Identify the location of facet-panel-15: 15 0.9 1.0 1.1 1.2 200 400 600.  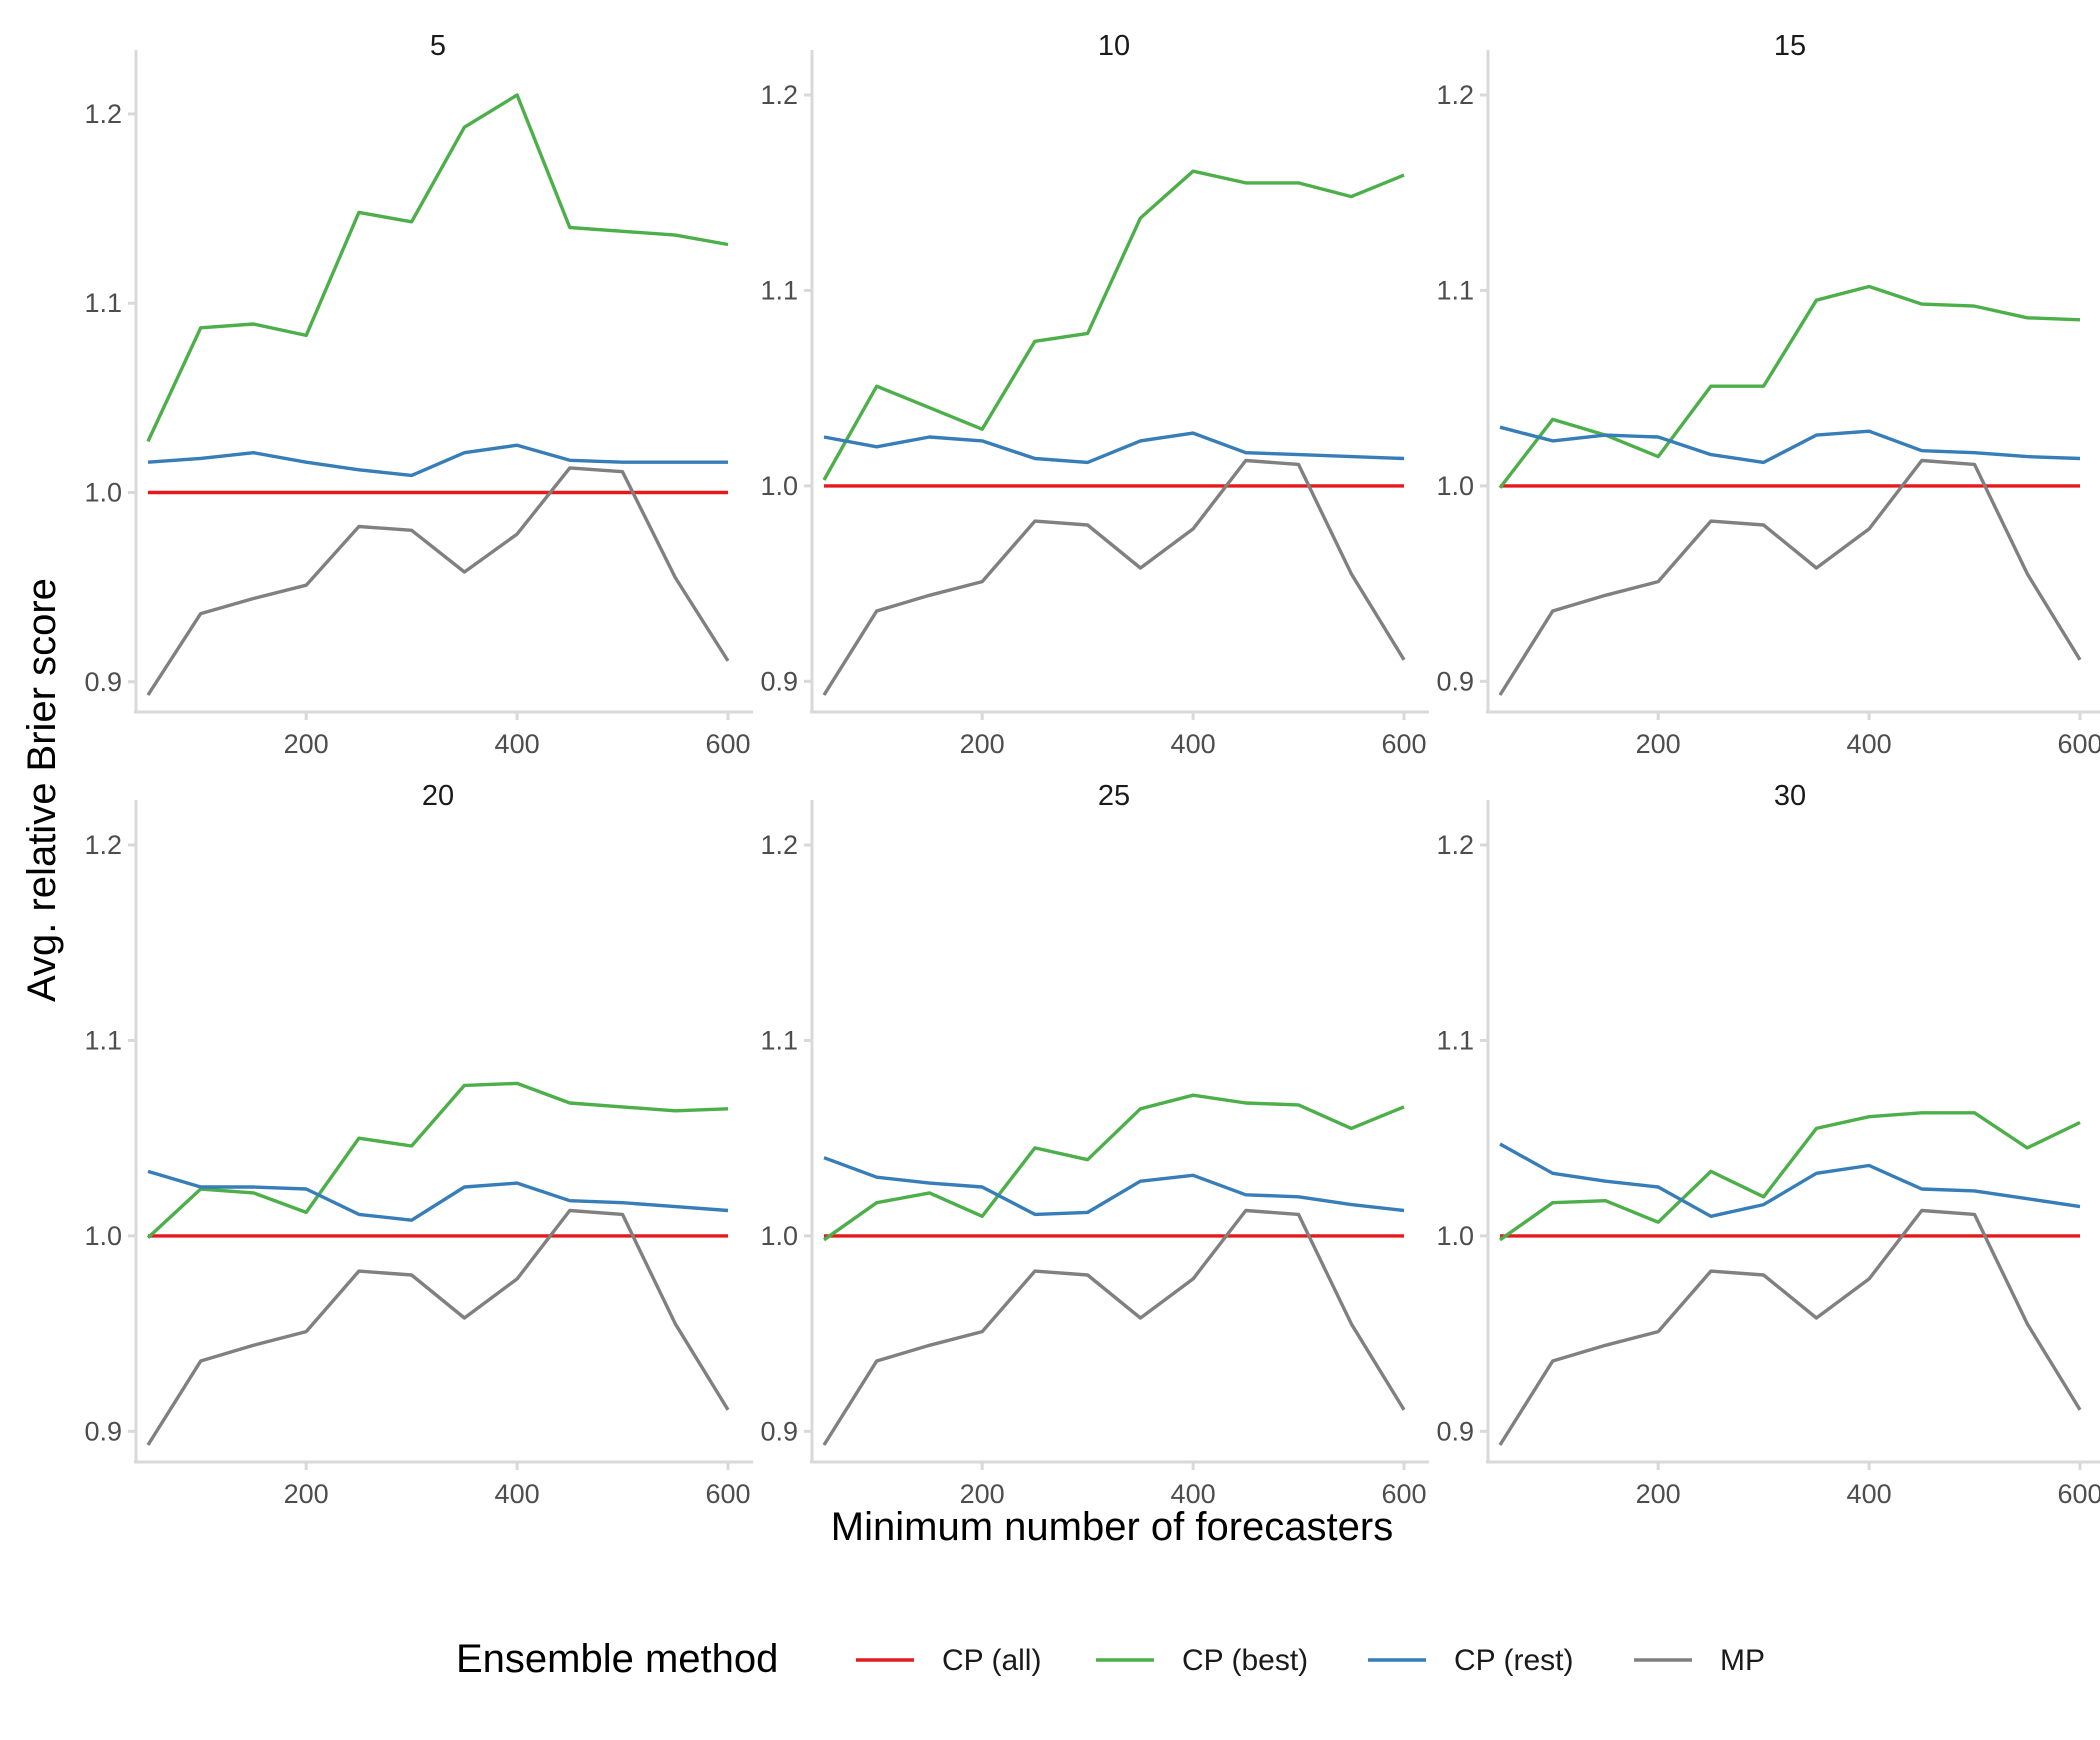
(1768, 394).